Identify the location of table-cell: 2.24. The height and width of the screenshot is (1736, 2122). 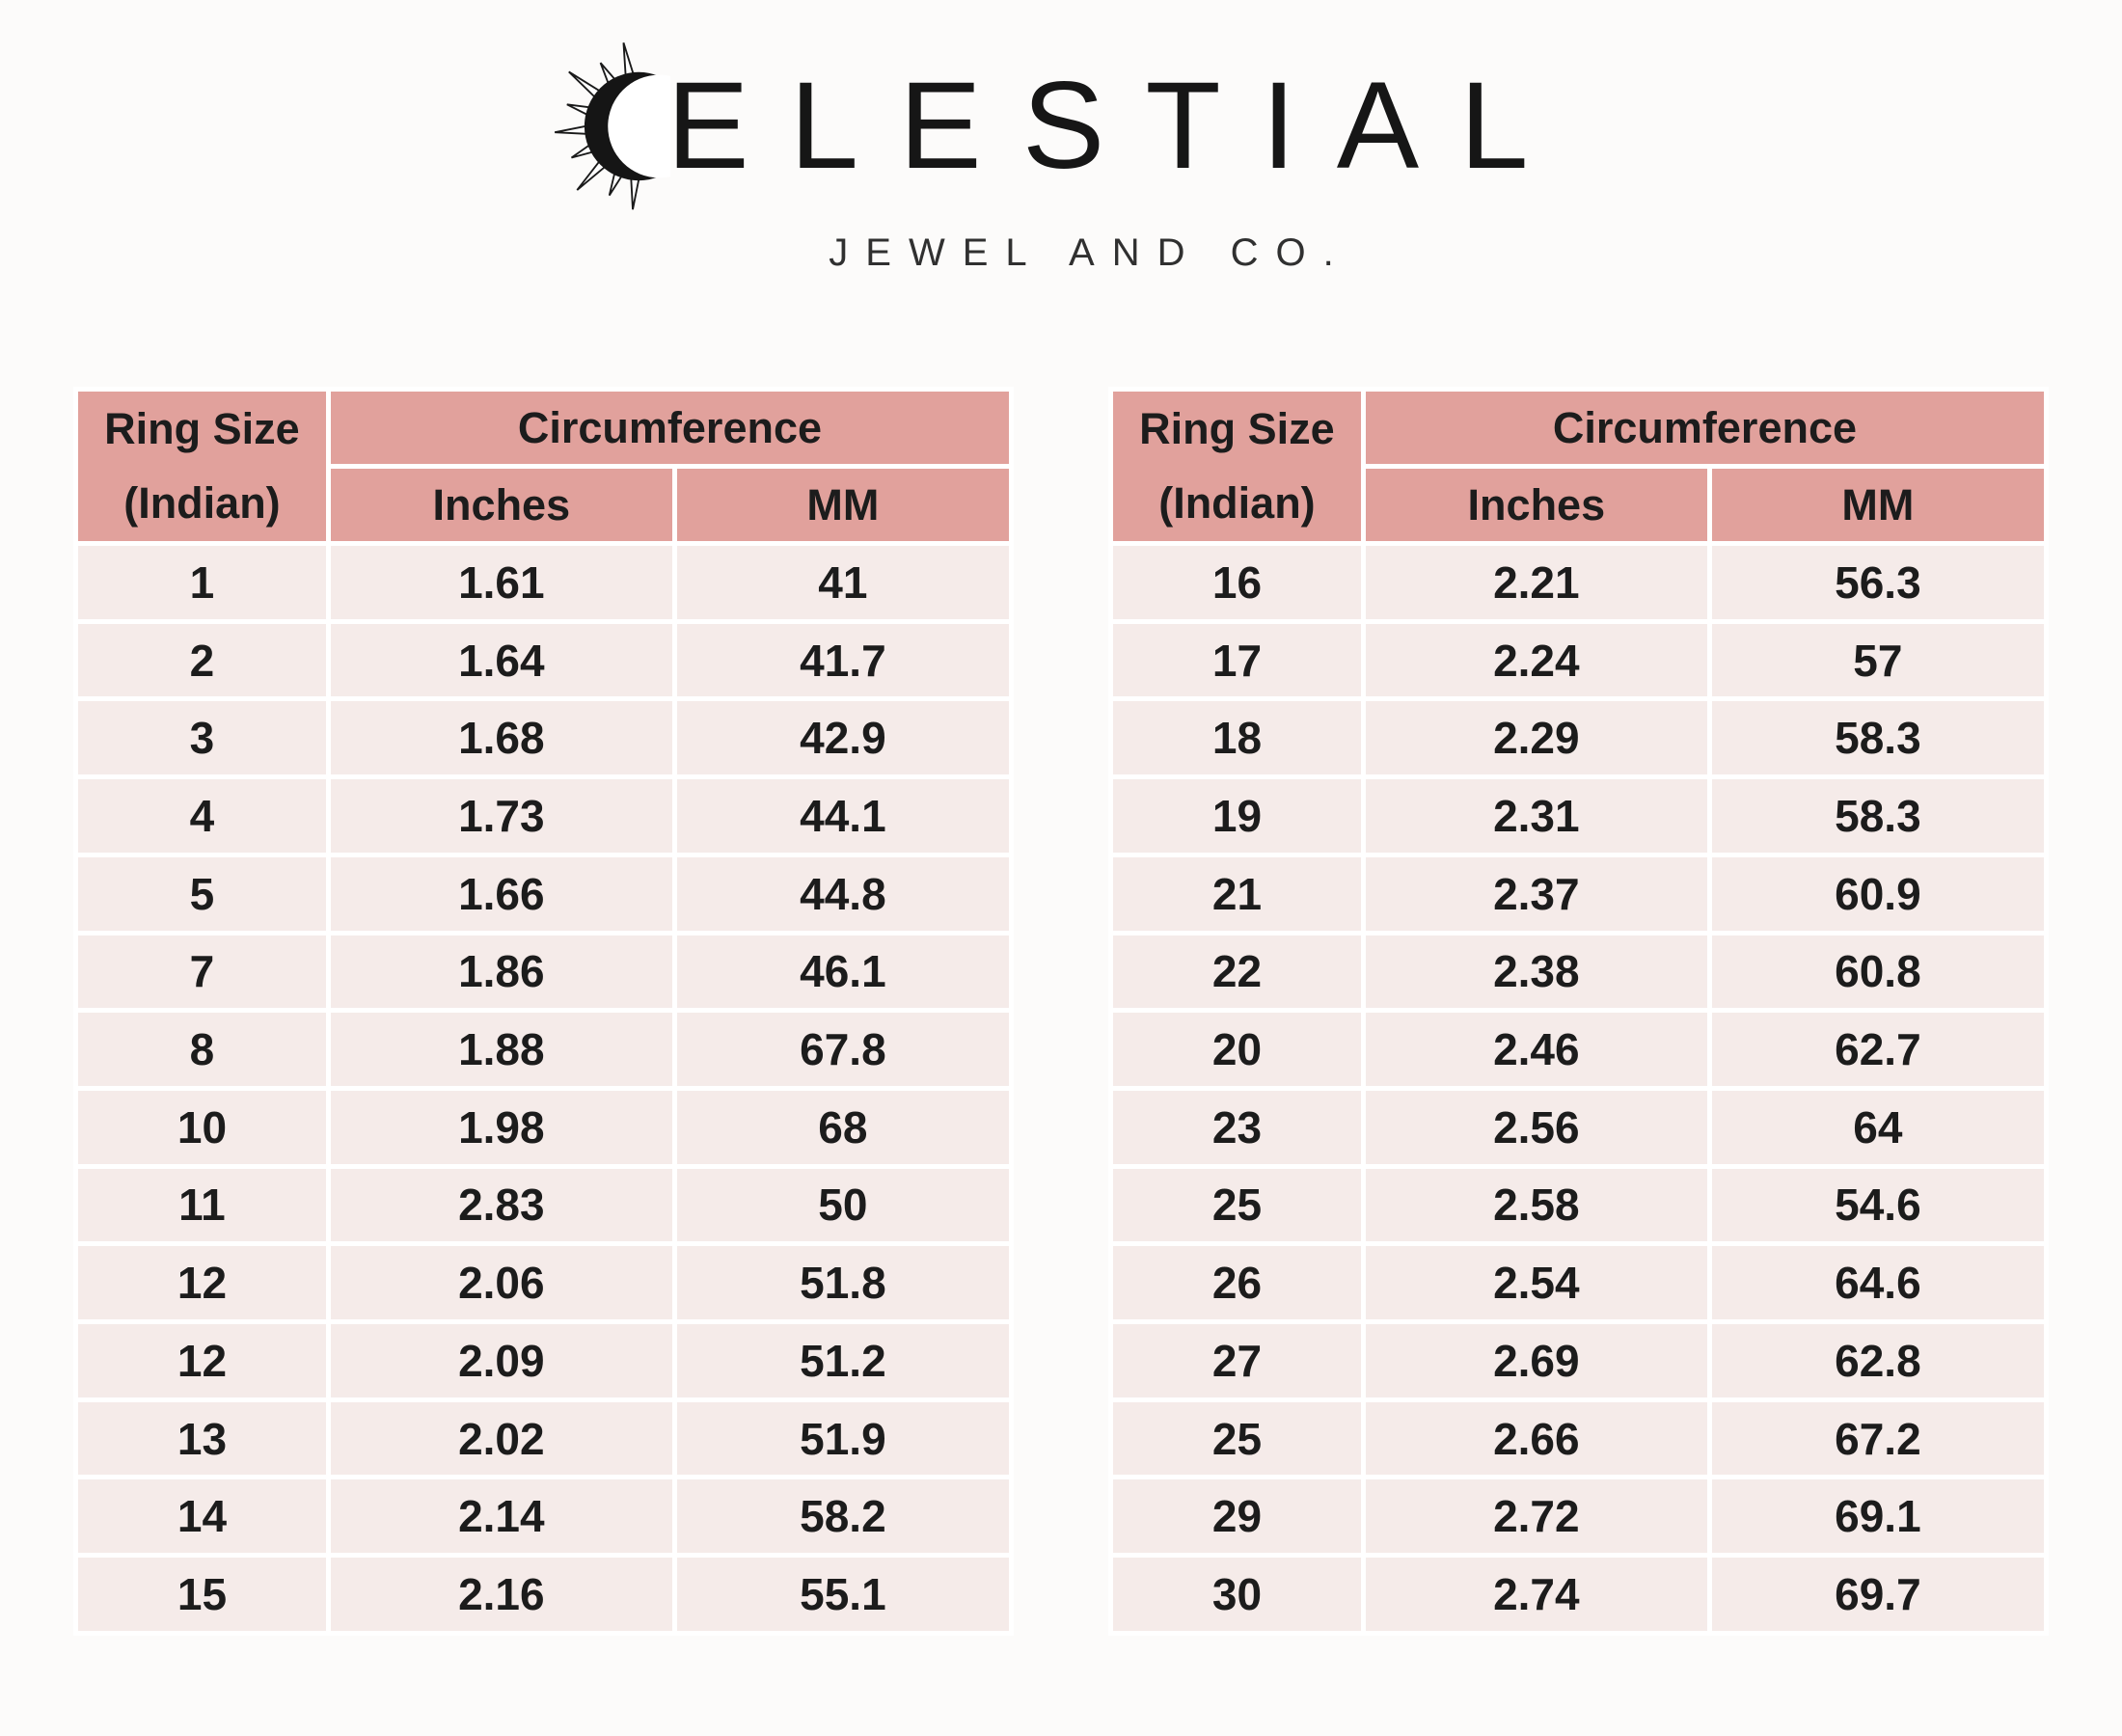
(1536, 660).